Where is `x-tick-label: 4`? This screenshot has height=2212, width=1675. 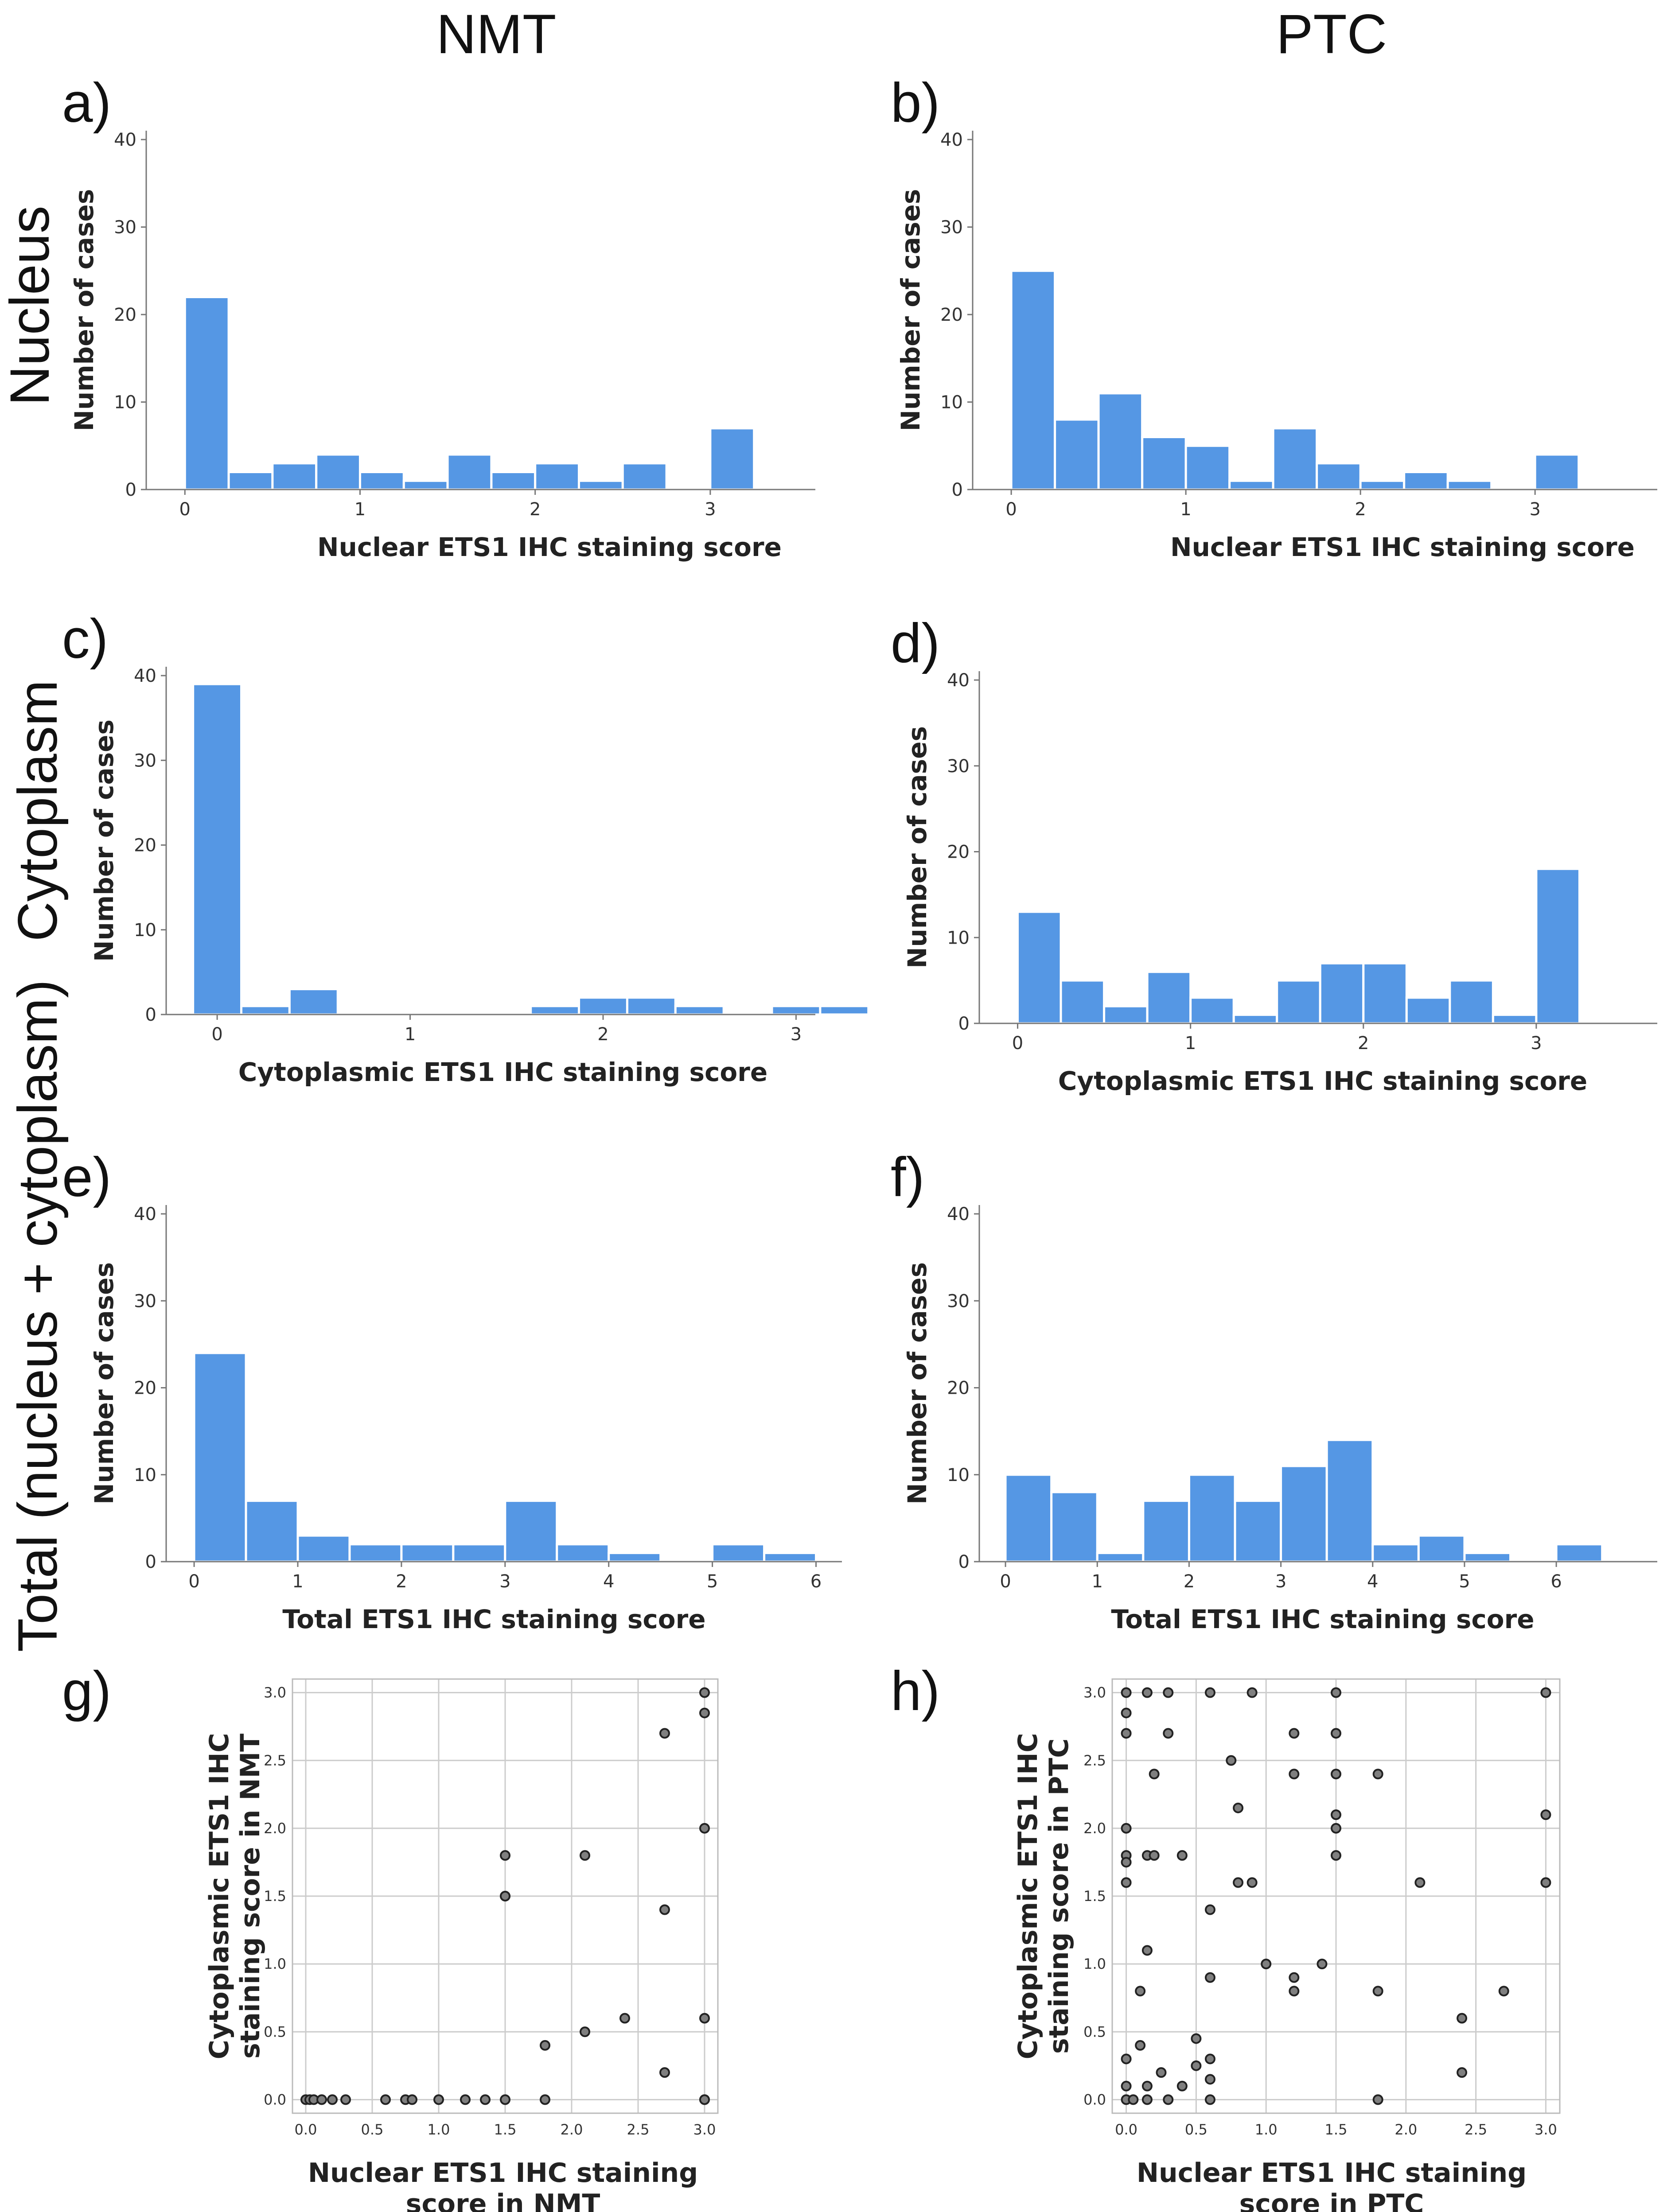 x-tick-label: 4 is located at coordinates (1373, 1581).